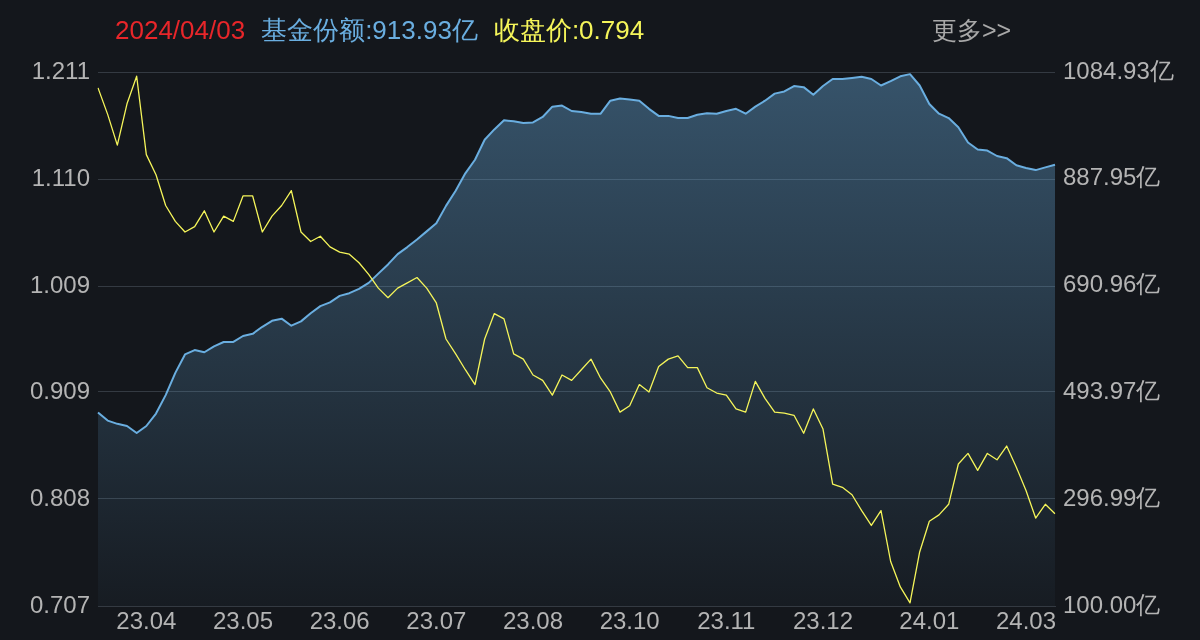  What do you see at coordinates (1118, 70) in the screenshot?
I see `y2-tick-label: 1084.93亿` at bounding box center [1118, 70].